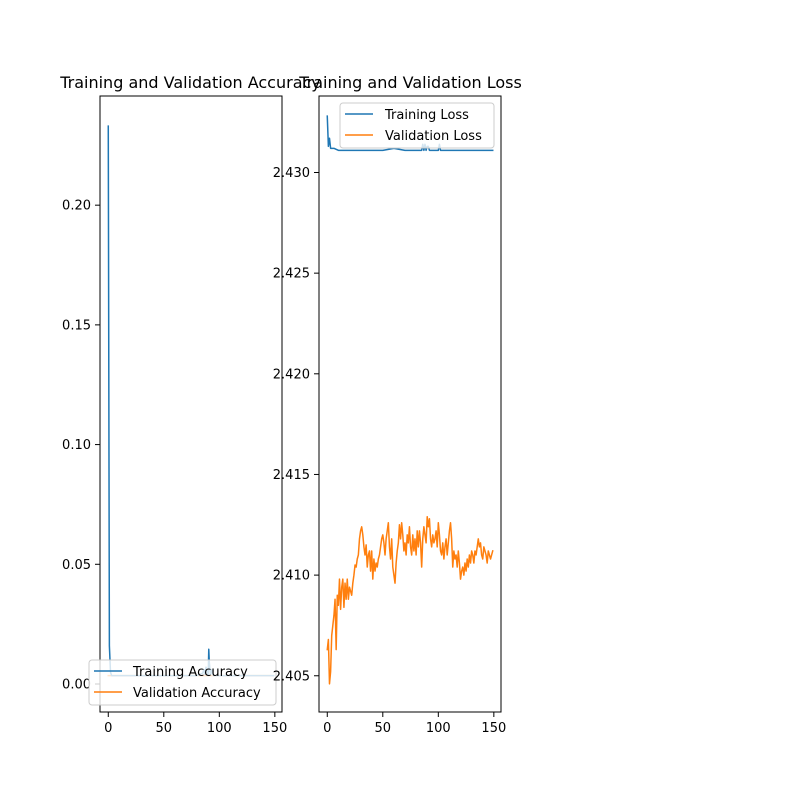 The height and width of the screenshot is (800, 800). Describe the element at coordinates (493, 728) in the screenshot. I see `loss-x-tick-label: 150` at that location.